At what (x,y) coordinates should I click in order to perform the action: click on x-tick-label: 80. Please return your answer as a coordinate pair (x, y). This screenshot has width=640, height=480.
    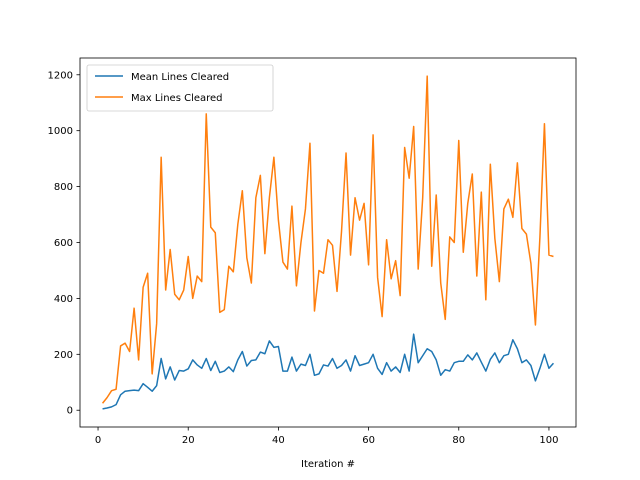
    Looking at the image, I should click on (458, 440).